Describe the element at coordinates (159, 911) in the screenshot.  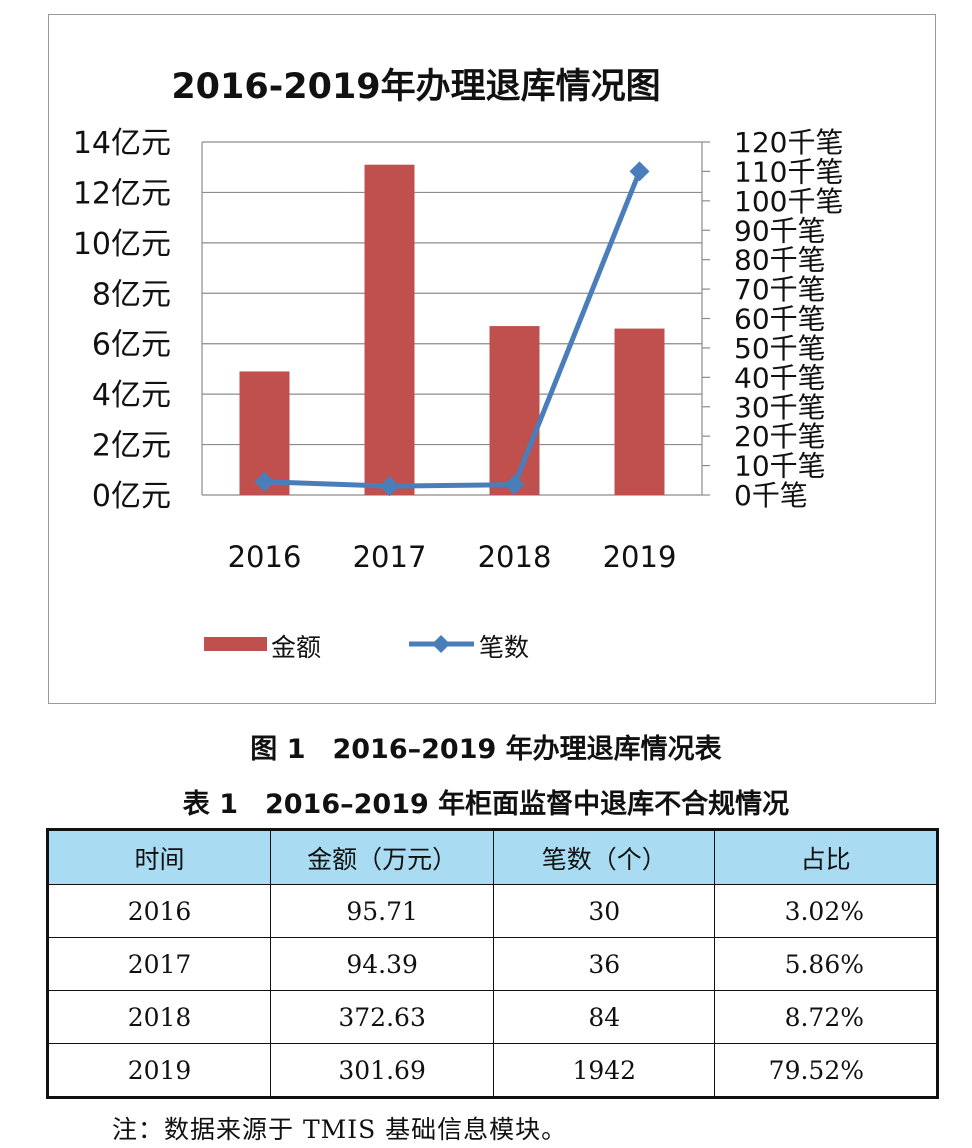
I see `cell-year: 2016` at that location.